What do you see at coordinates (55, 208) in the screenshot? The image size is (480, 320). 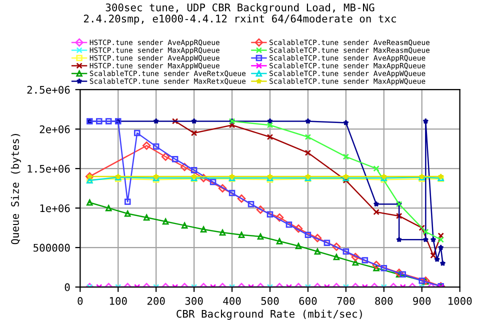 I see `y-tick-label: 1e+06` at bounding box center [55, 208].